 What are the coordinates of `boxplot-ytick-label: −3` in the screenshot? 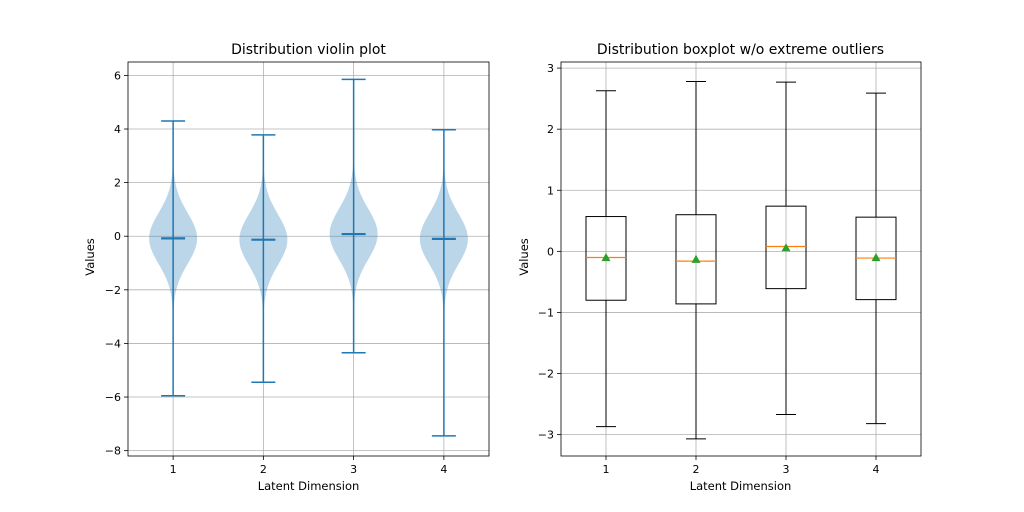 It's located at (546, 435).